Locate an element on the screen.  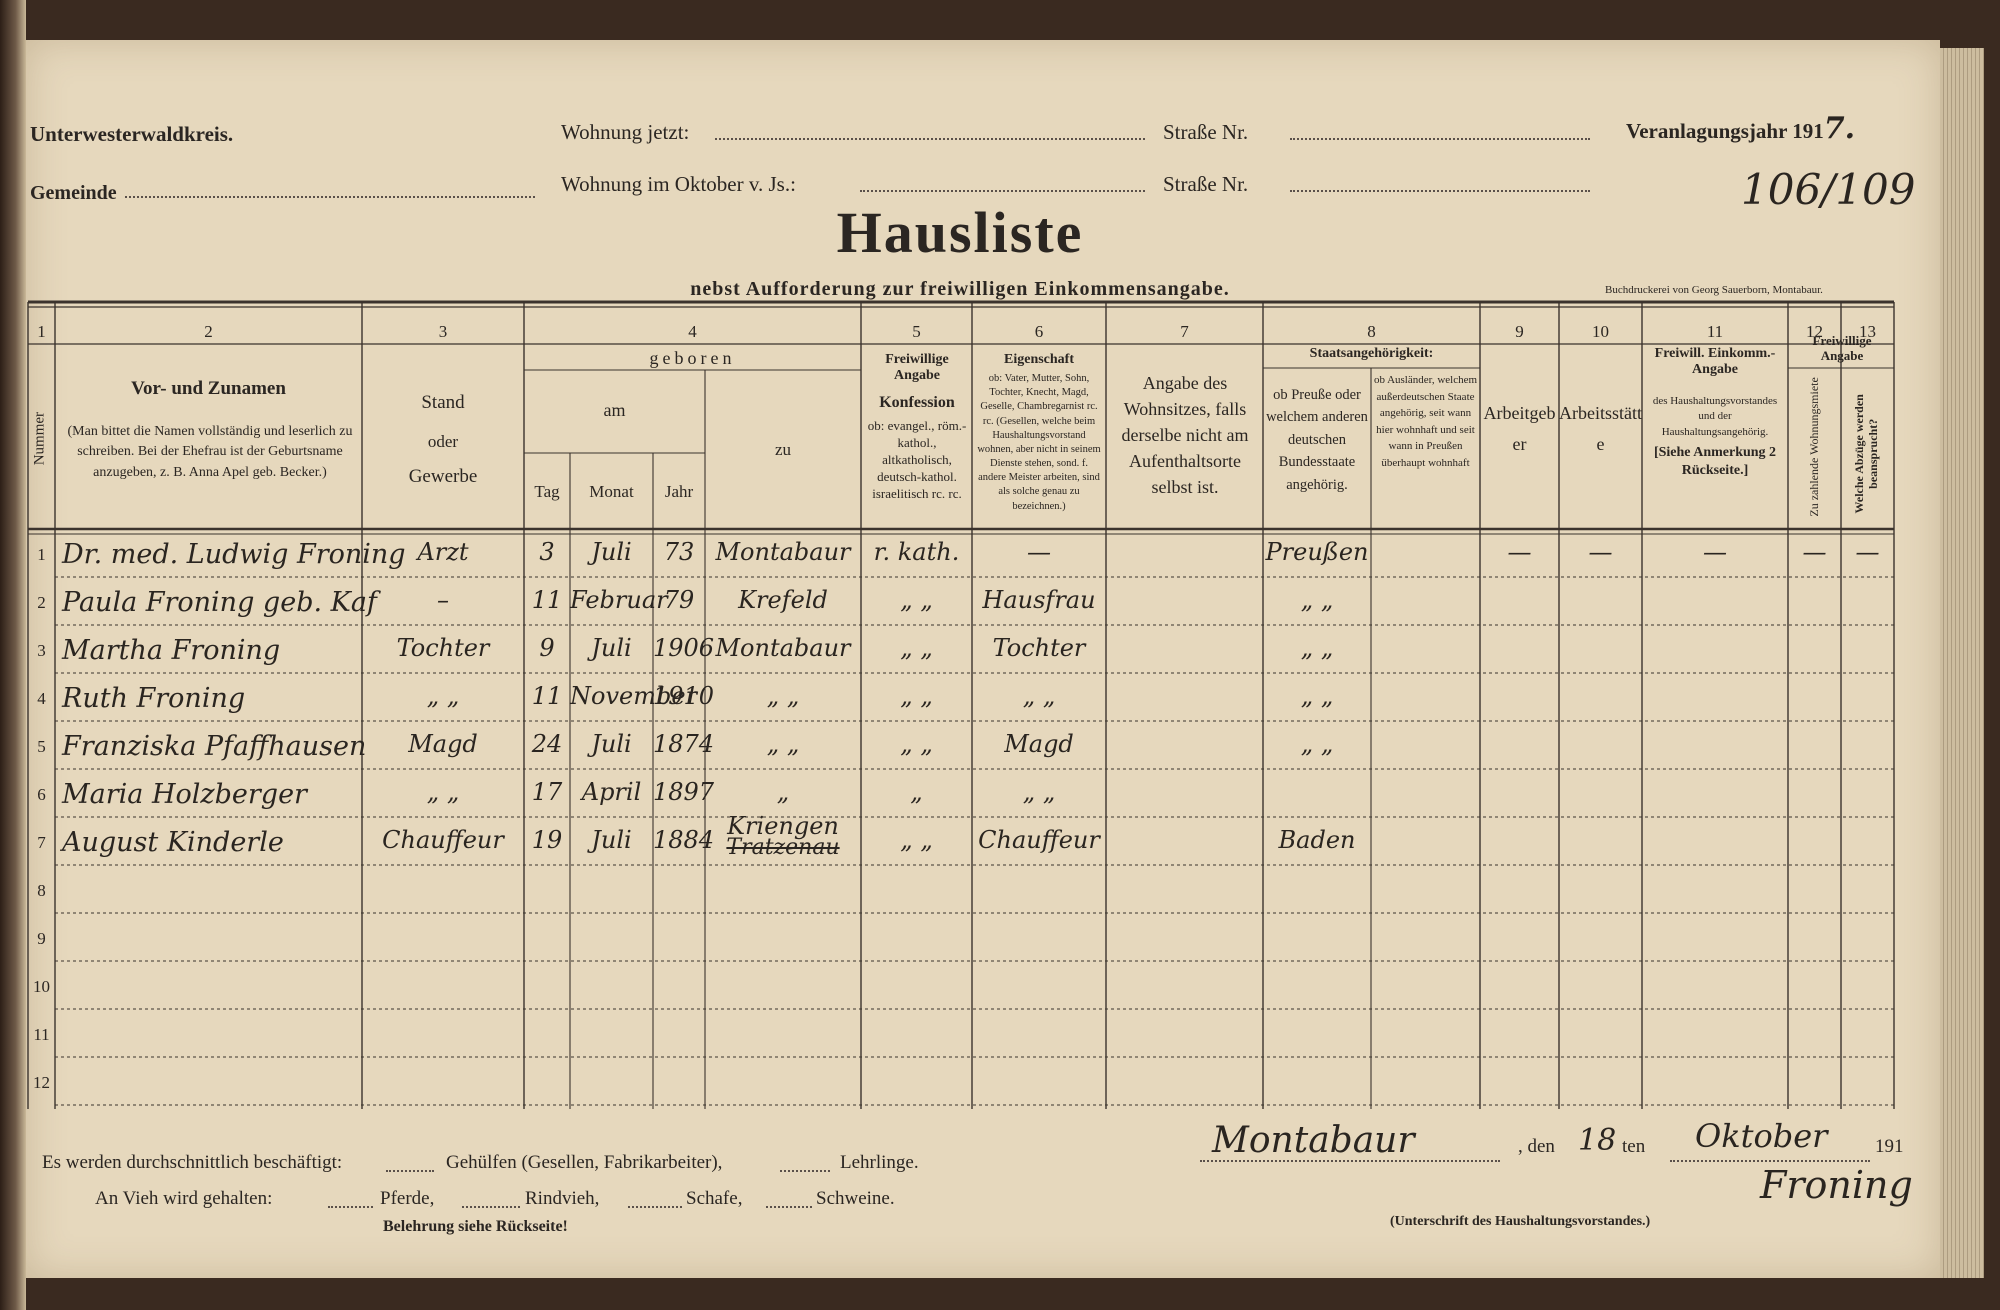
district: Unterwesterwaldkreis. is located at coordinates (132, 134).